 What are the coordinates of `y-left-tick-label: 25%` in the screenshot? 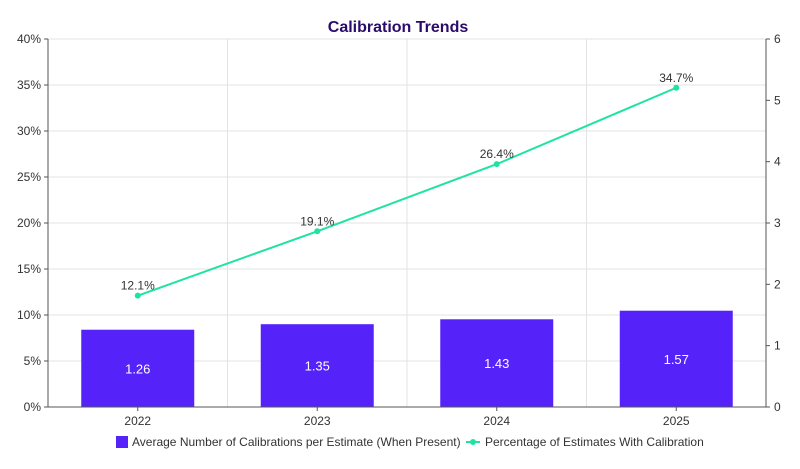 It's located at (29, 177).